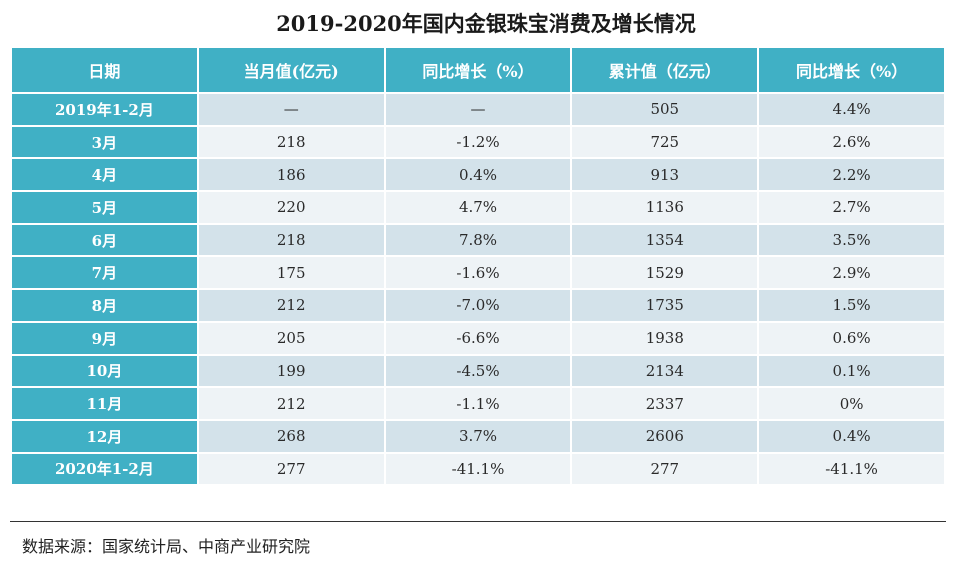 Image resolution: width=972 pixels, height=561 pixels. What do you see at coordinates (291, 70) in the screenshot?
I see `header-monthly-value: 当月值(亿元)` at bounding box center [291, 70].